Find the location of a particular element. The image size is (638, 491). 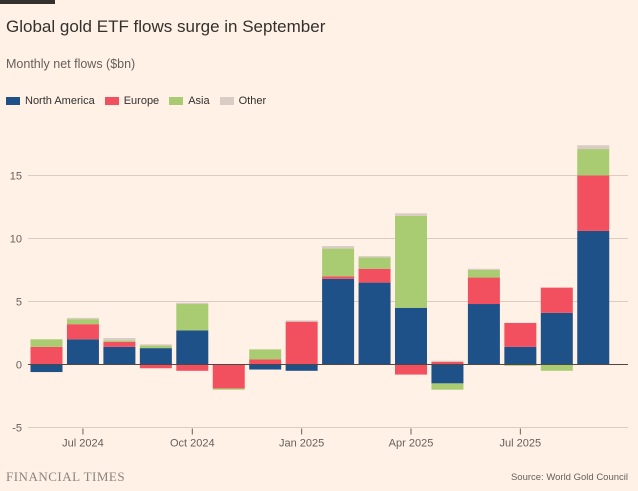

y-tick-label: 5 is located at coordinates (19, 303).